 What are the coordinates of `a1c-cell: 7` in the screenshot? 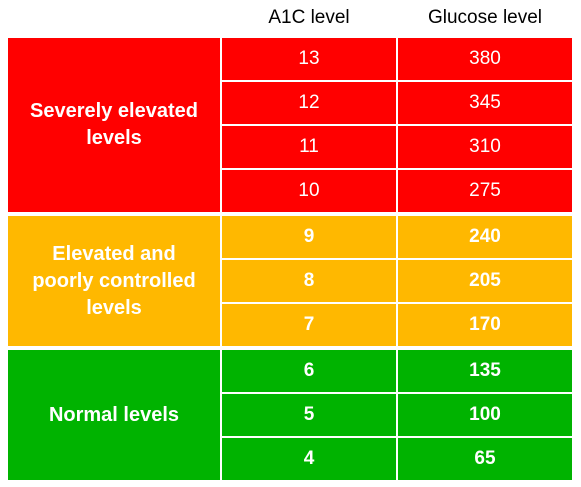 It's located at (309, 325).